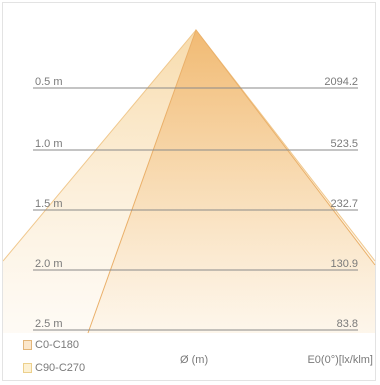 The image size is (380, 385). Describe the element at coordinates (344, 144) in the screenshot. I see `illuminance-value: 523.5` at that location.